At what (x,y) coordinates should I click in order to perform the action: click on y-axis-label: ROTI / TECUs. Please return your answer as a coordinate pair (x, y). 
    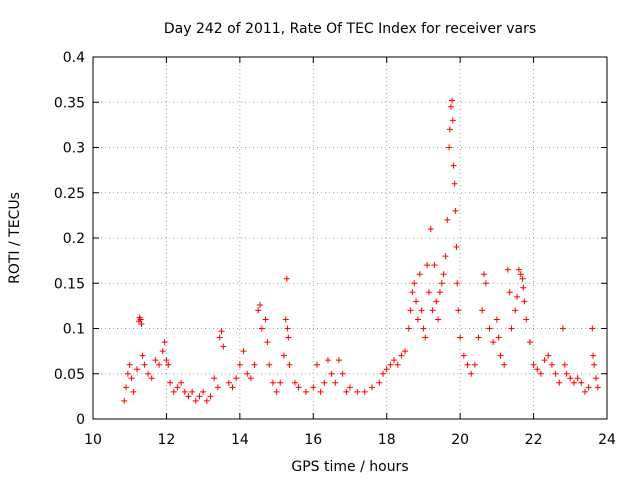
    Looking at the image, I should click on (15, 238).